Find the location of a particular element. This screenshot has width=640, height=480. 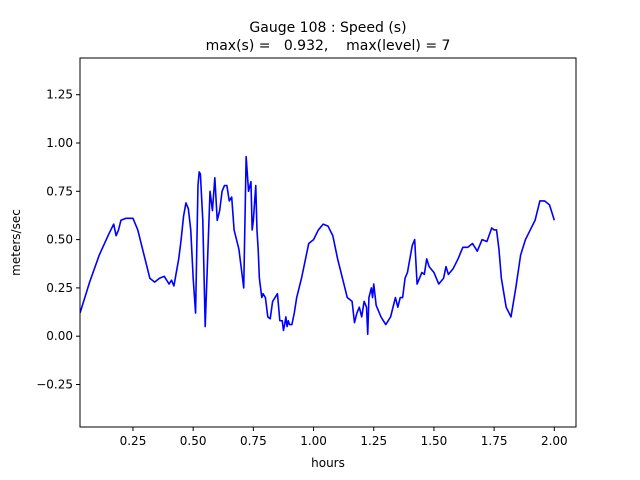

y-tick-label: 1.00 is located at coordinates (59, 143).